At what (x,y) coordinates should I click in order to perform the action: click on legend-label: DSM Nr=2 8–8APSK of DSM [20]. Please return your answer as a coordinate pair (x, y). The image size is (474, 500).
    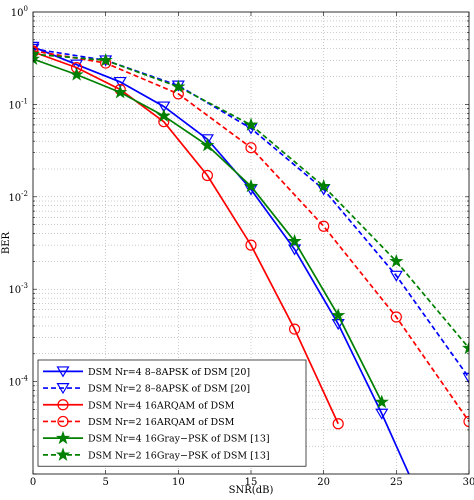
    Looking at the image, I should click on (169, 389).